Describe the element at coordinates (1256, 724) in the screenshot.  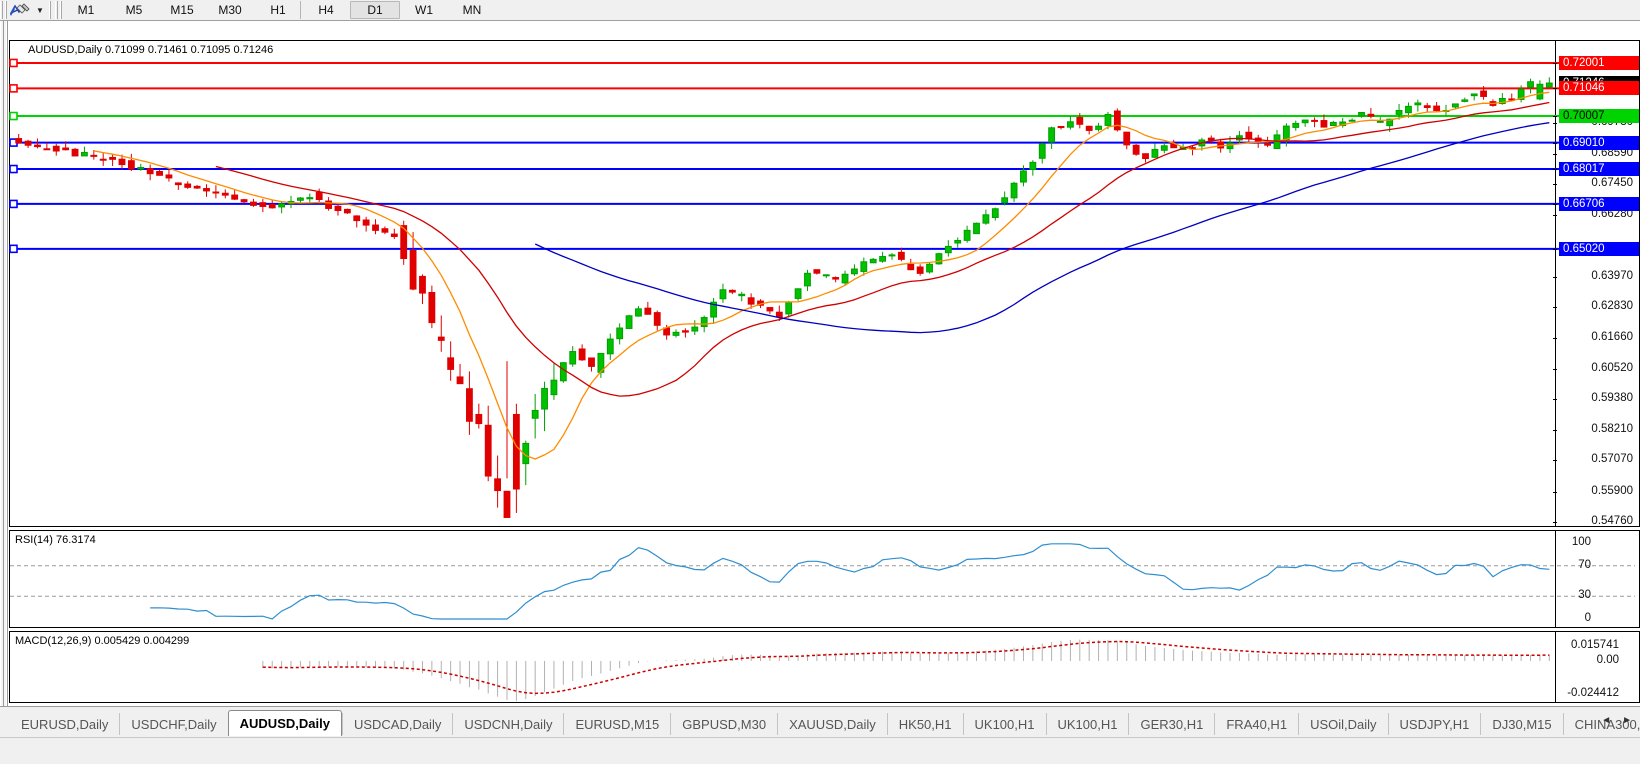
I see `chart-tab-fra40-h1: FRA40,H1` at that location.